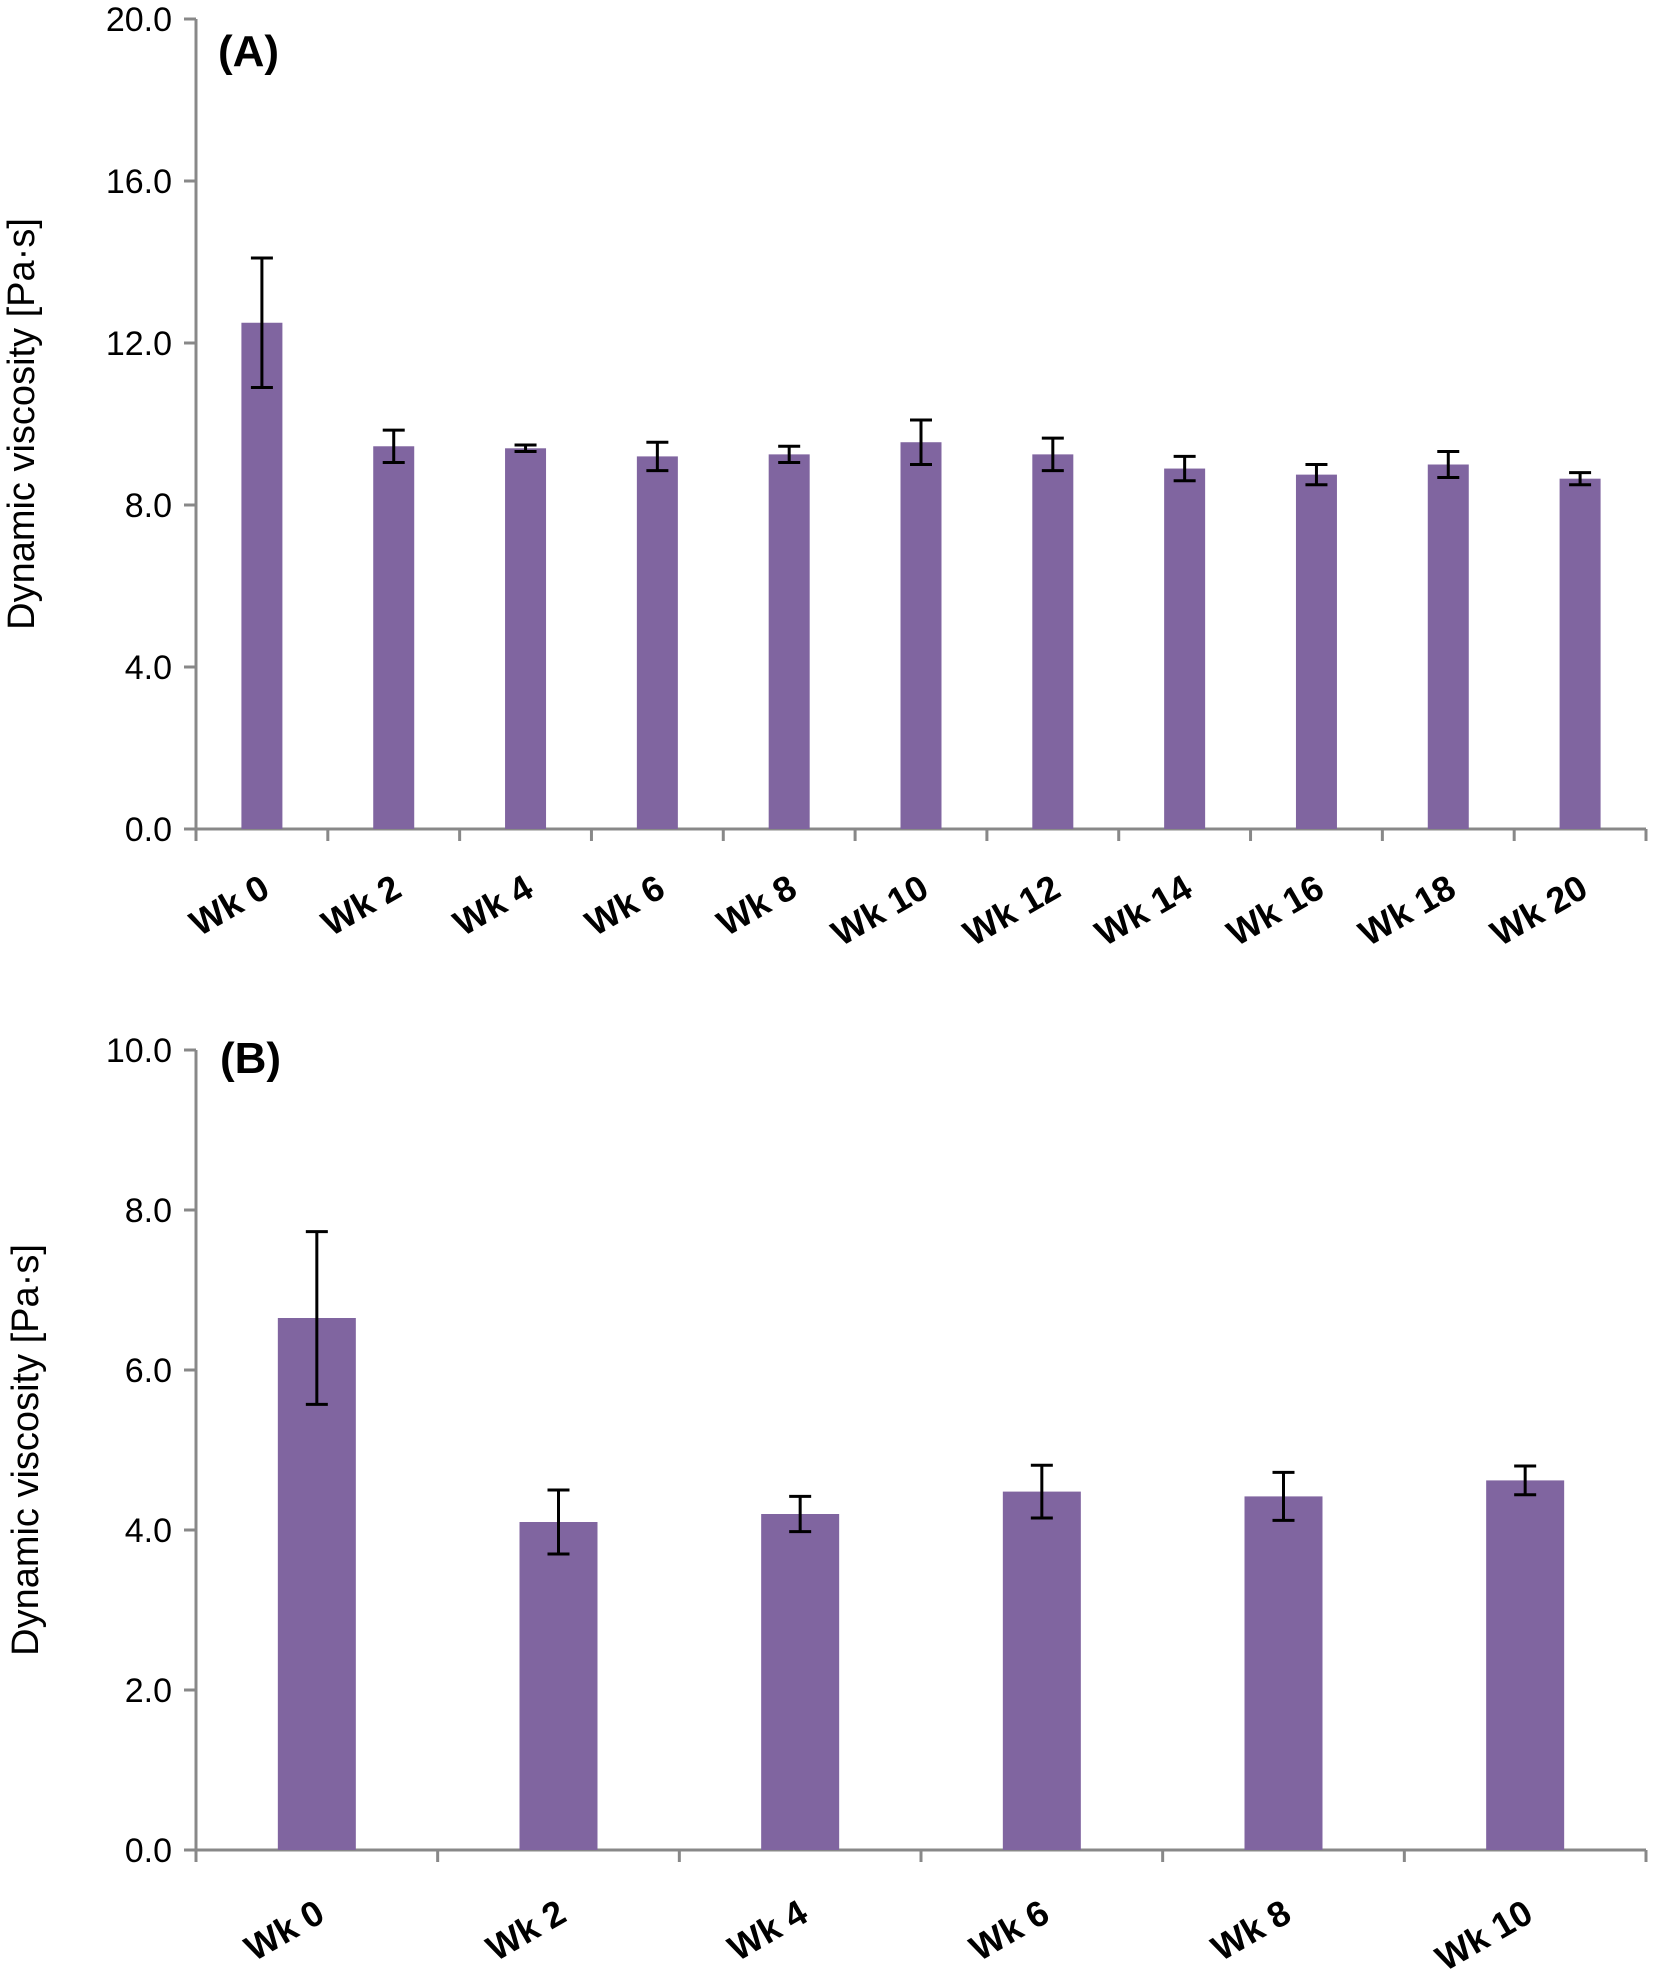 The image size is (1658, 1974). What do you see at coordinates (248, 51) in the screenshot?
I see `panel-label: (A)` at bounding box center [248, 51].